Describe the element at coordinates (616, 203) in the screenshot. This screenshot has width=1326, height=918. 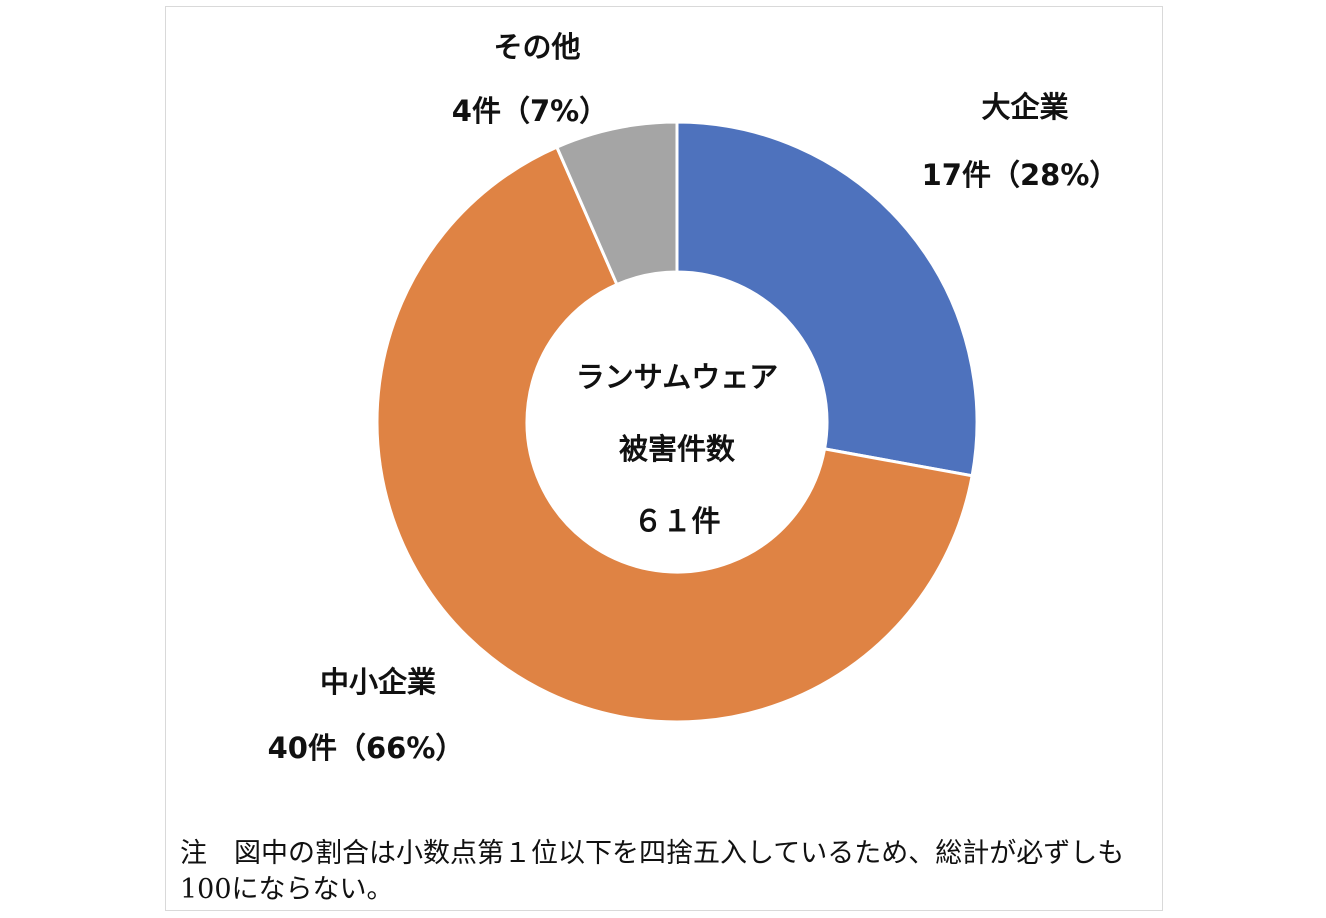
I see `slice-other` at that location.